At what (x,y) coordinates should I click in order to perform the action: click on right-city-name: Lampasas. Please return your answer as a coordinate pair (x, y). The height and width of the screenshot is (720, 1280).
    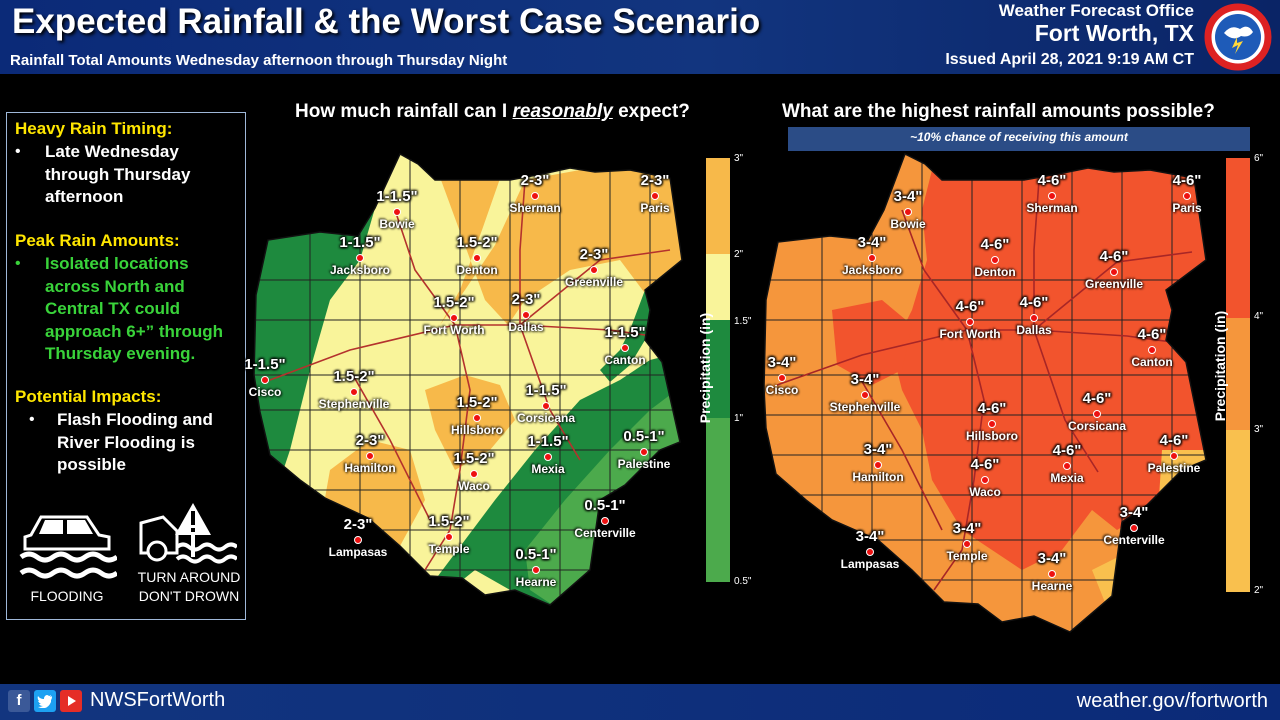
    Looking at the image, I should click on (870, 564).